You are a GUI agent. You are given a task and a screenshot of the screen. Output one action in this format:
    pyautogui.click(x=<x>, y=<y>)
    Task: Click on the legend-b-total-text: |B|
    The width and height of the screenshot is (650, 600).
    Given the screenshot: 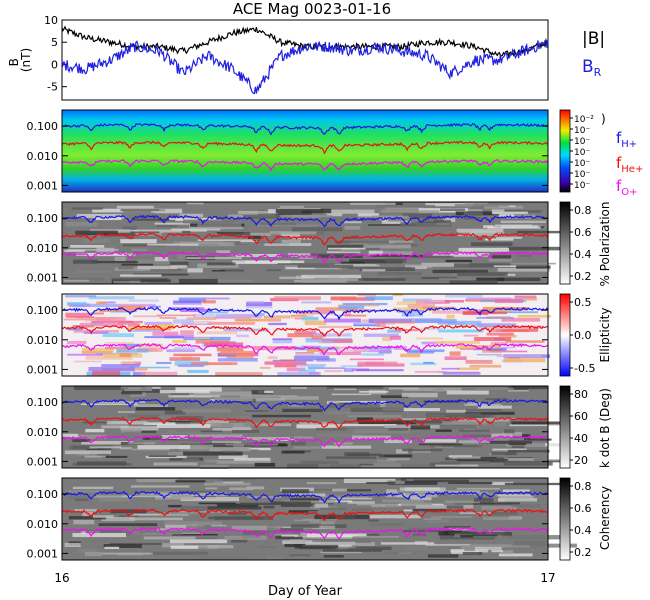 What is the action you would take?
    pyautogui.click(x=593, y=39)
    